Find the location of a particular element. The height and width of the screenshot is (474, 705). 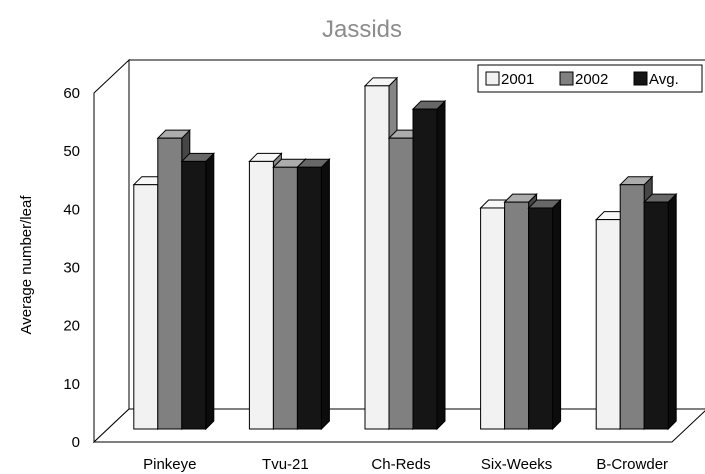

legend: 2001 2002 Avg. is located at coordinates (590, 78).